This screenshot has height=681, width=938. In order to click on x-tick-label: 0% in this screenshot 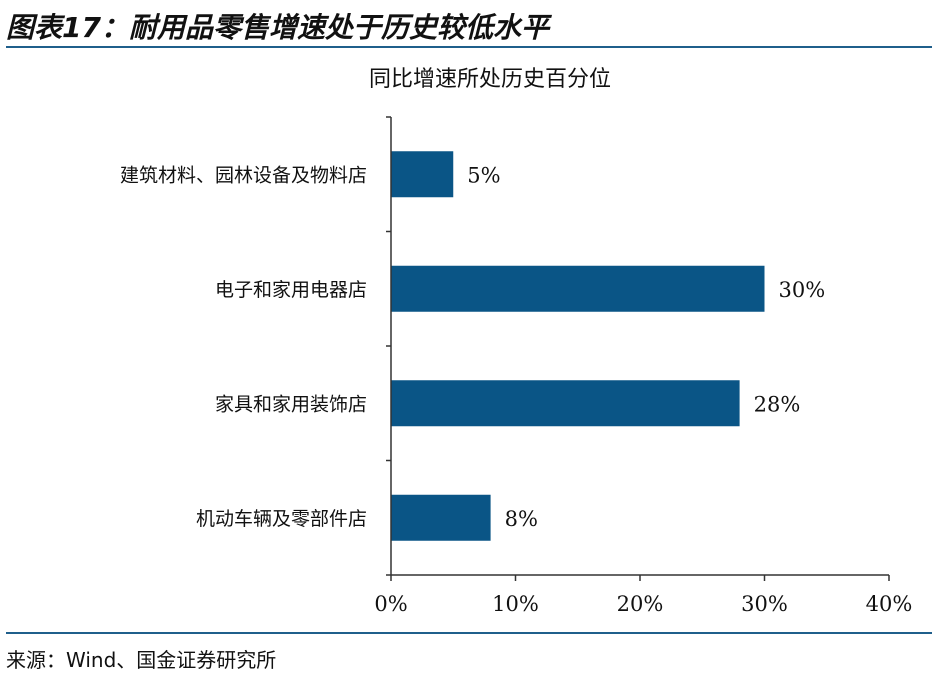, I will do `click(390, 604)`.